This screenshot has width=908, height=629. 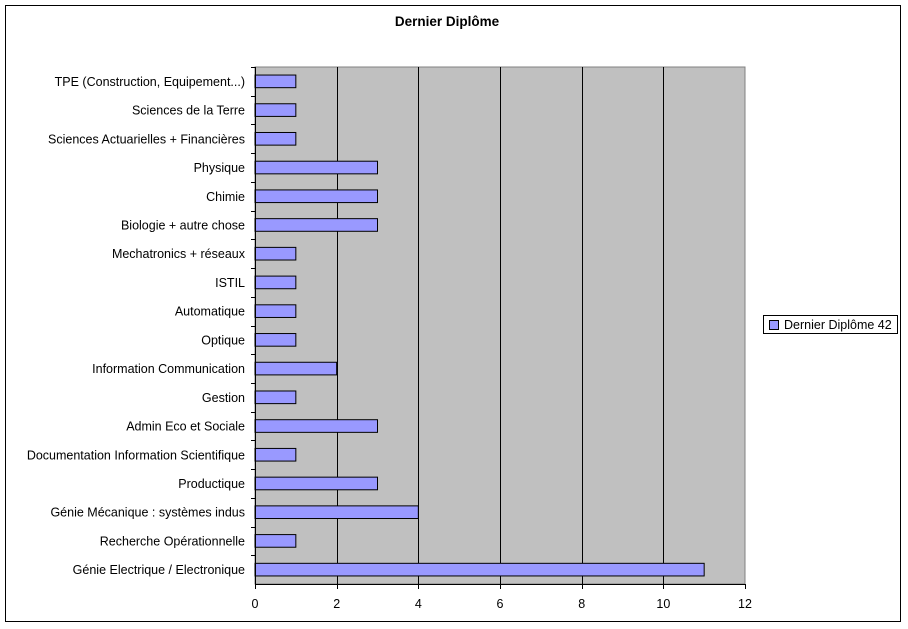 I want to click on category-label-6: Mechatronics + réseaux, so click(x=179, y=254).